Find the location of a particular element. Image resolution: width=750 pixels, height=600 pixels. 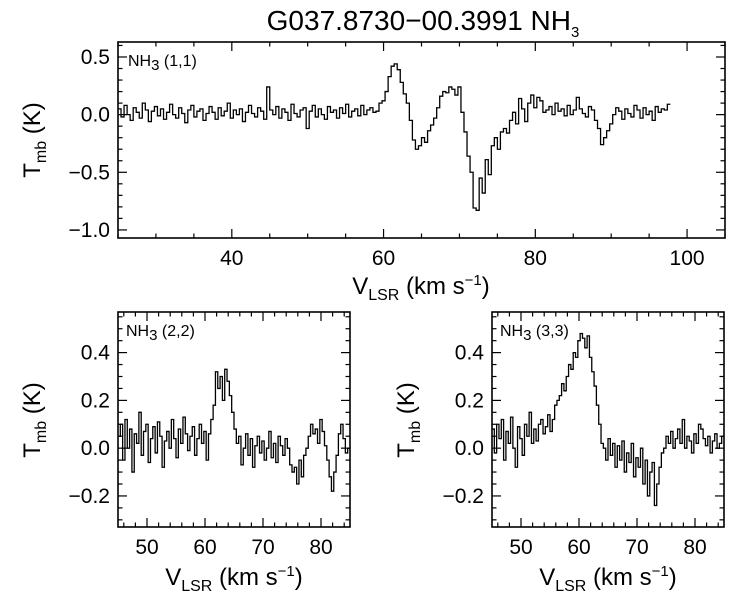

panel-label: NH3 (2,2) is located at coordinates (160, 333).